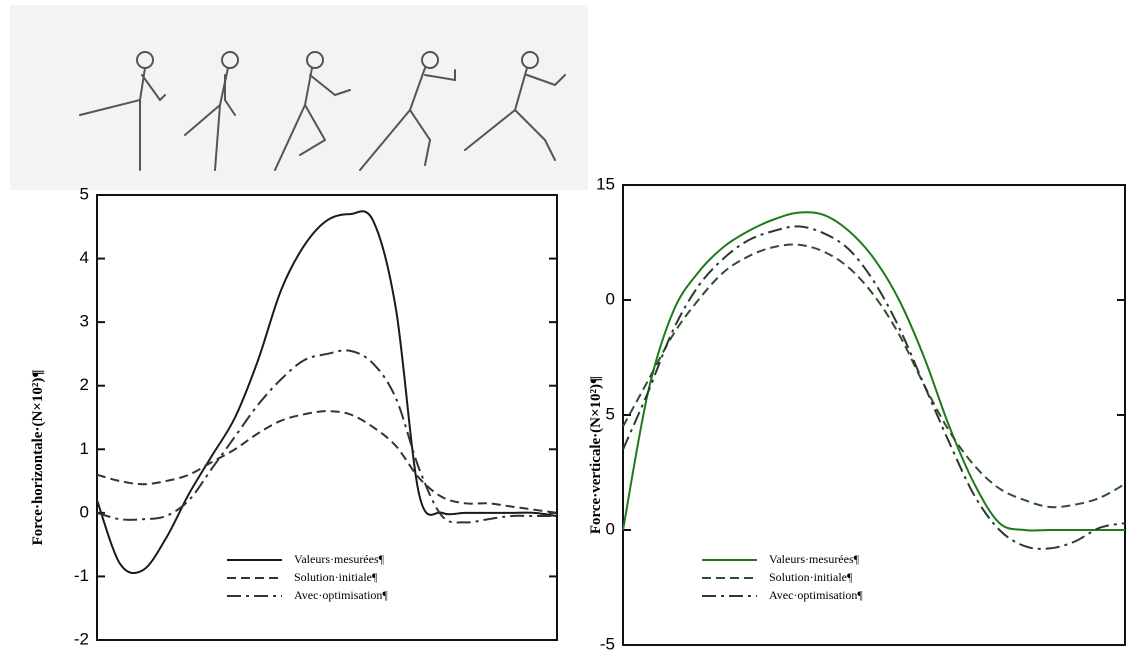 This screenshot has height=665, width=1143. Describe the element at coordinates (84, 384) in the screenshot. I see `y-tick-label: 2` at that location.